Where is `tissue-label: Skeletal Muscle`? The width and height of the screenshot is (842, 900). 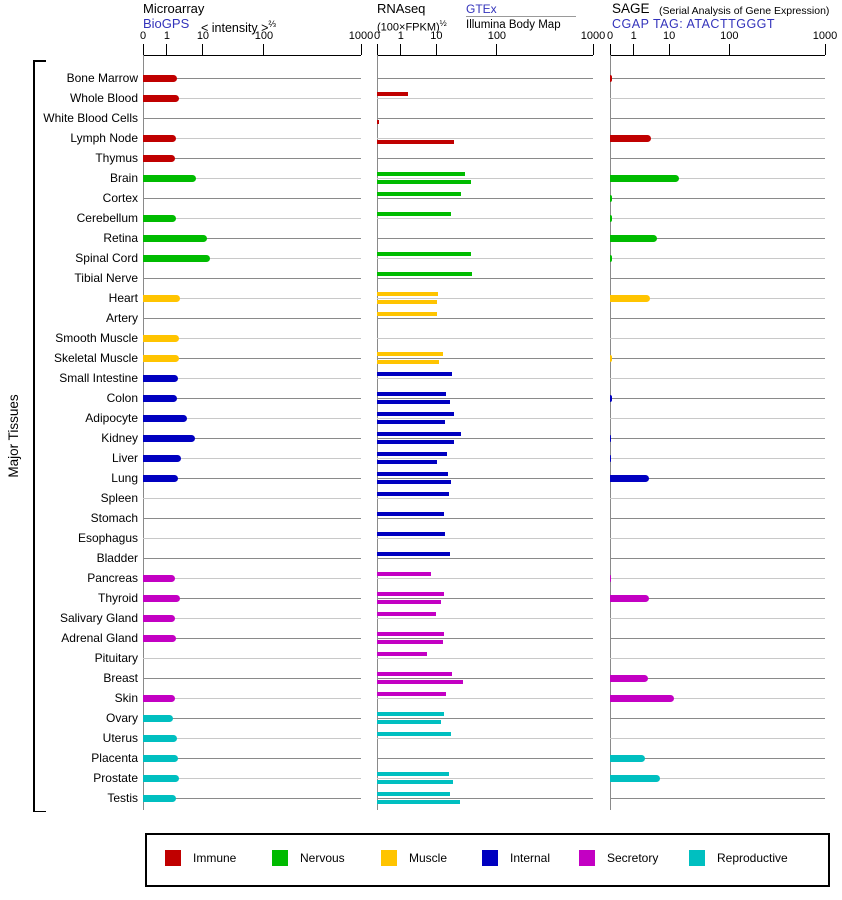
tissue-label: Skeletal Muscle is located at coordinates (95, 358).